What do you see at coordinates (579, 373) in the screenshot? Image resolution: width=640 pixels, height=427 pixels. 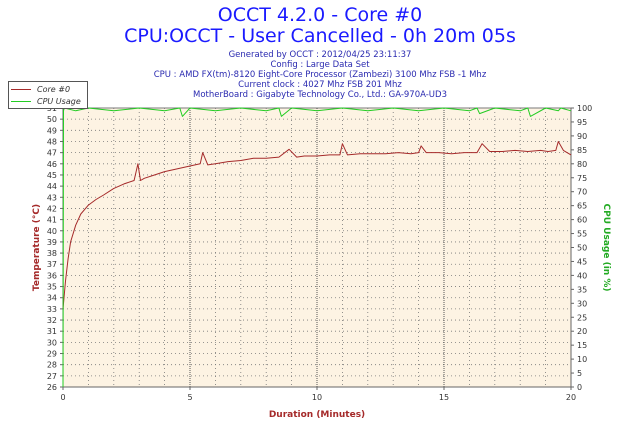 I see `y2-tick-label: 5` at bounding box center [579, 373].